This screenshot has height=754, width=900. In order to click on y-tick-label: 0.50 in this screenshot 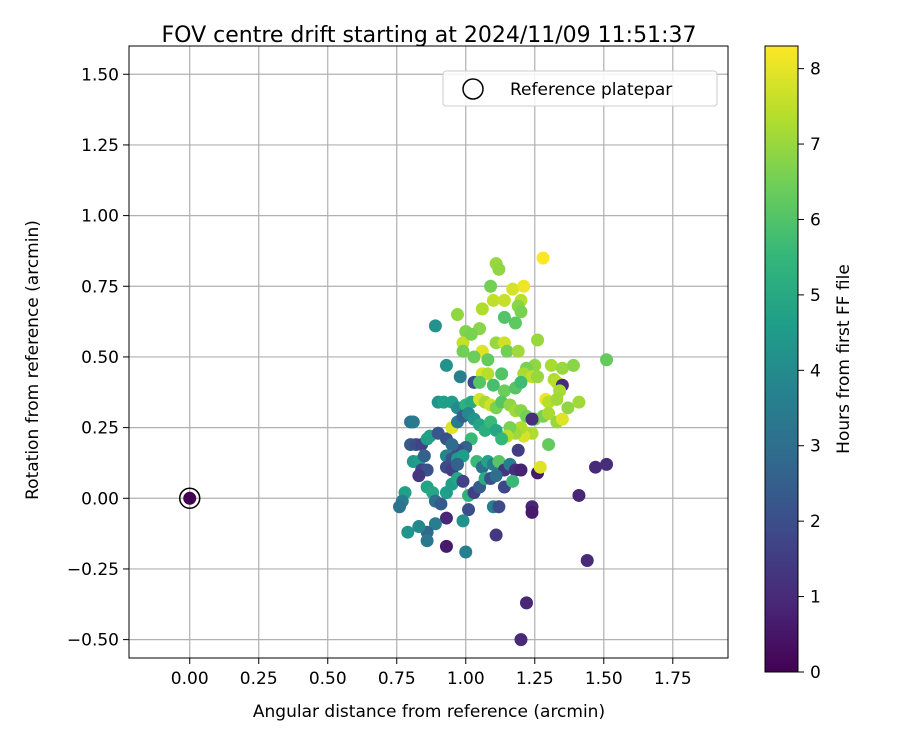, I will do `click(100, 358)`.